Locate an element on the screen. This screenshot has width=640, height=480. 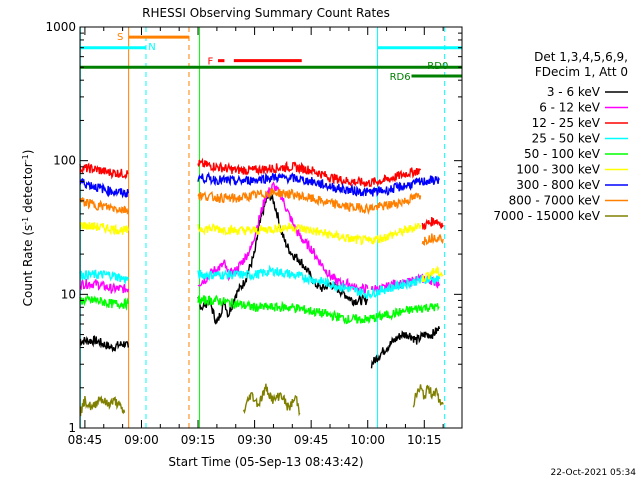
legend-header-line-1: Det 1,3,4,5,6,9, is located at coordinates (581, 57).